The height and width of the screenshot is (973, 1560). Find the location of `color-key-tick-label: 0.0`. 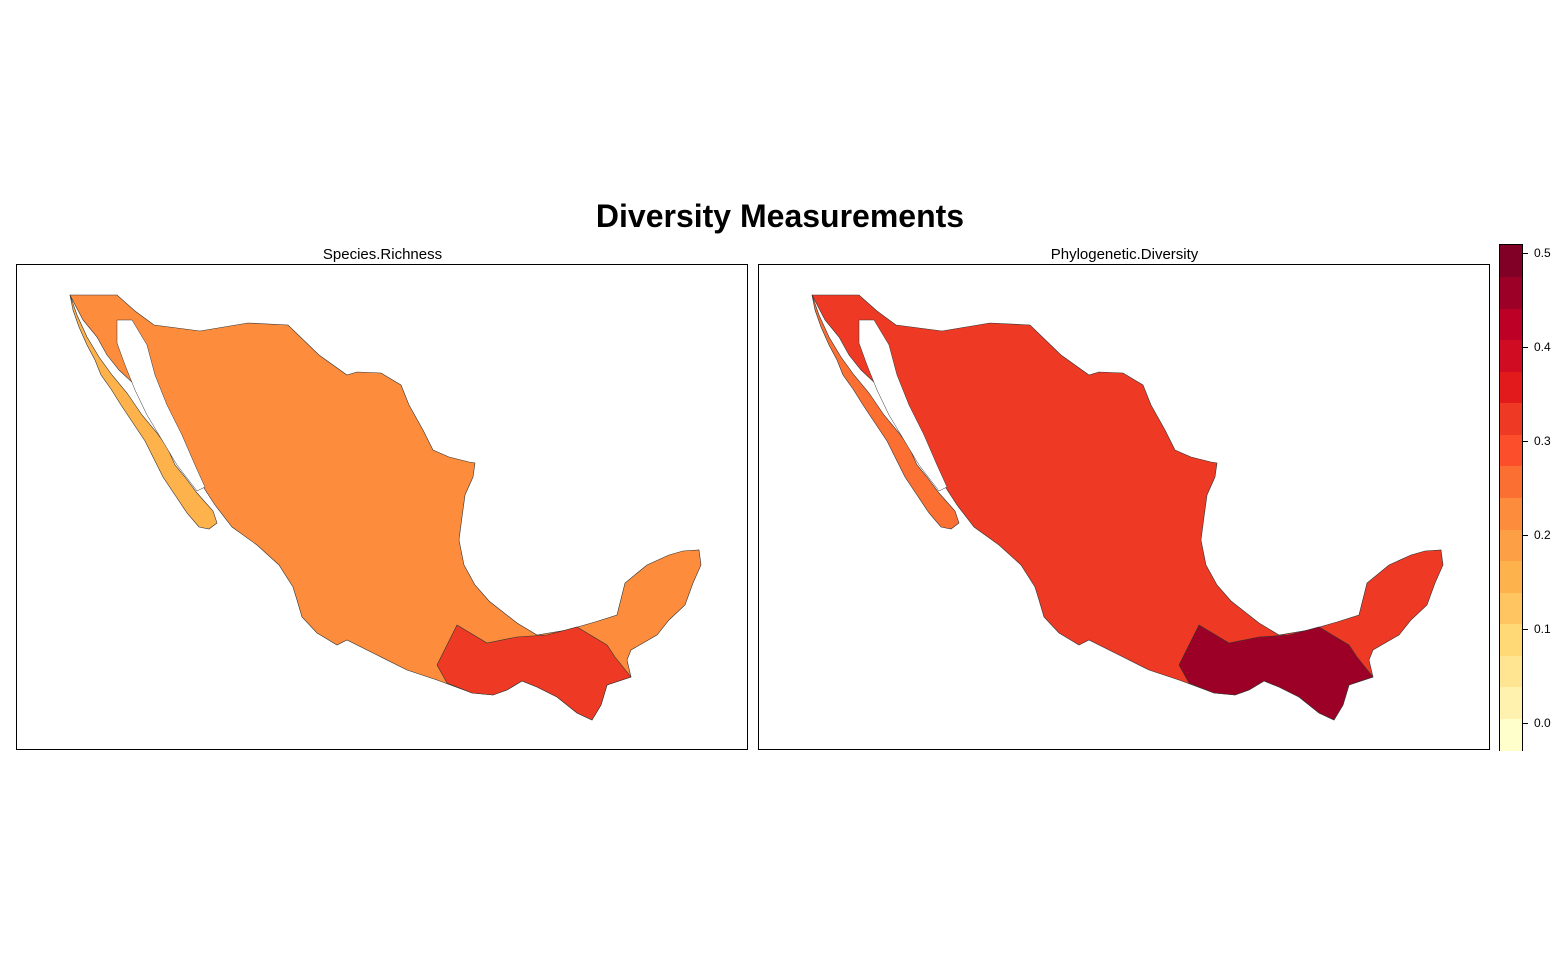

color-key-tick-label: 0.0 is located at coordinates (1542, 722).